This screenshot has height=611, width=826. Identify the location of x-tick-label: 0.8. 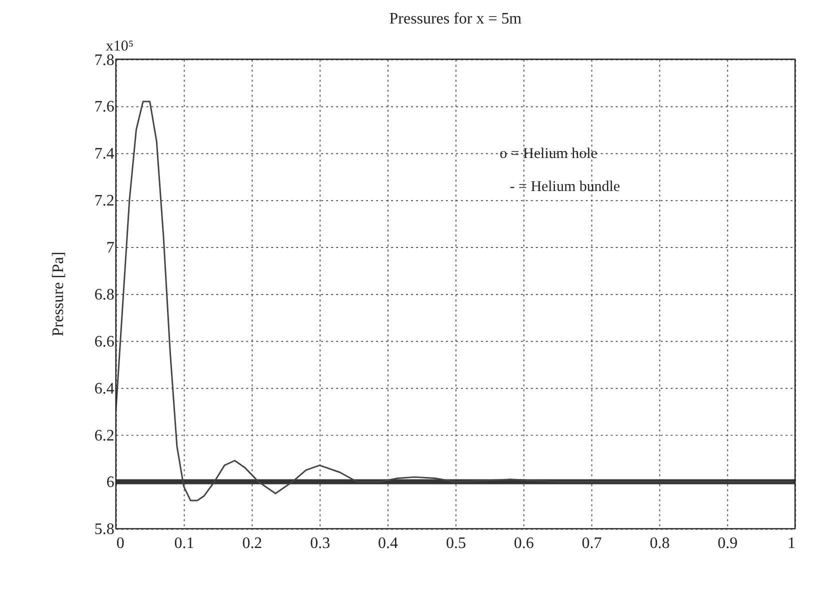
(660, 543).